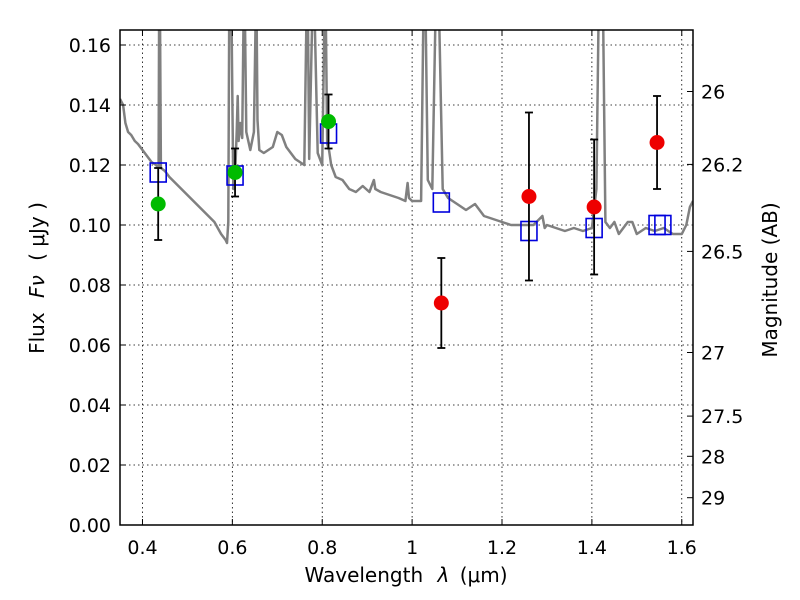  Describe the element at coordinates (90, 106) in the screenshot. I see `y-tick-label: 0.14` at that location.